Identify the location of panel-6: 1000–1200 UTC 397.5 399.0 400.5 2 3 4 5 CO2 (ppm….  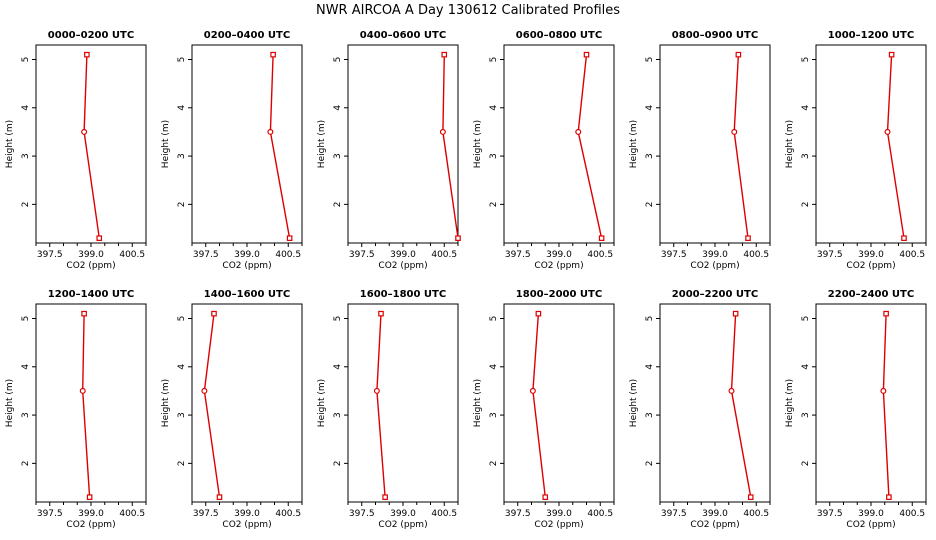
(856, 150).